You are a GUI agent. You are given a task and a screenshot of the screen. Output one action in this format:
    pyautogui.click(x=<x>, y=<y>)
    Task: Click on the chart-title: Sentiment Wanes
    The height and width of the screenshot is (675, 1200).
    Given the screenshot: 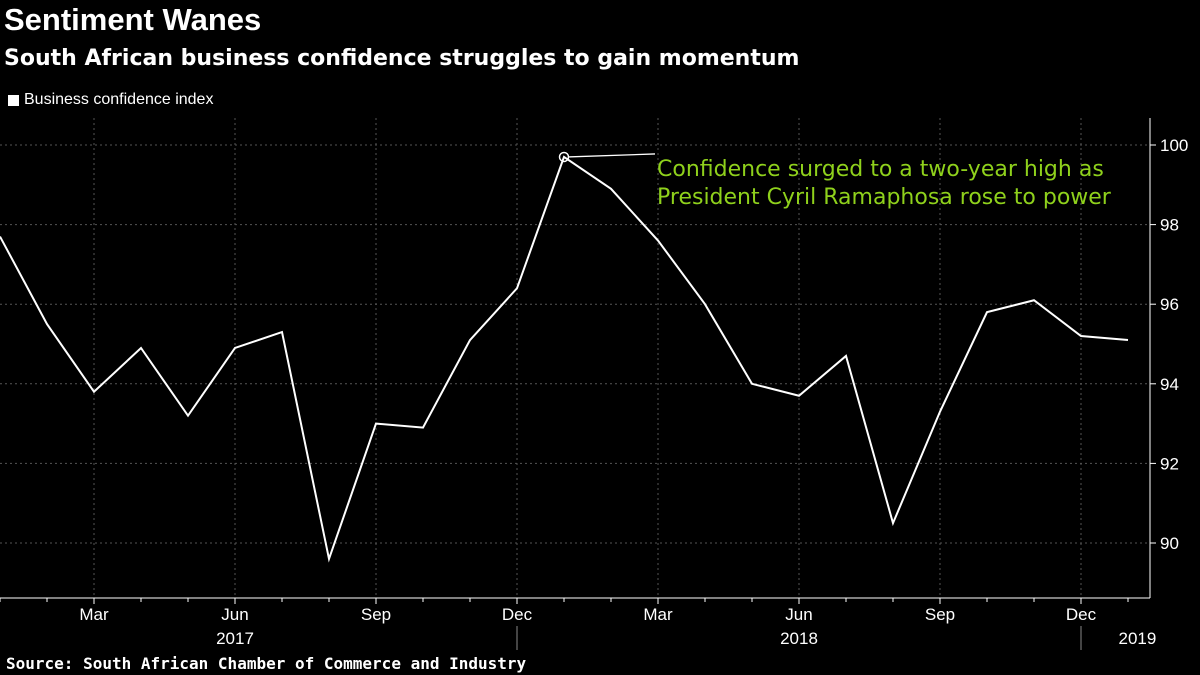 What is the action you would take?
    pyautogui.click(x=133, y=19)
    